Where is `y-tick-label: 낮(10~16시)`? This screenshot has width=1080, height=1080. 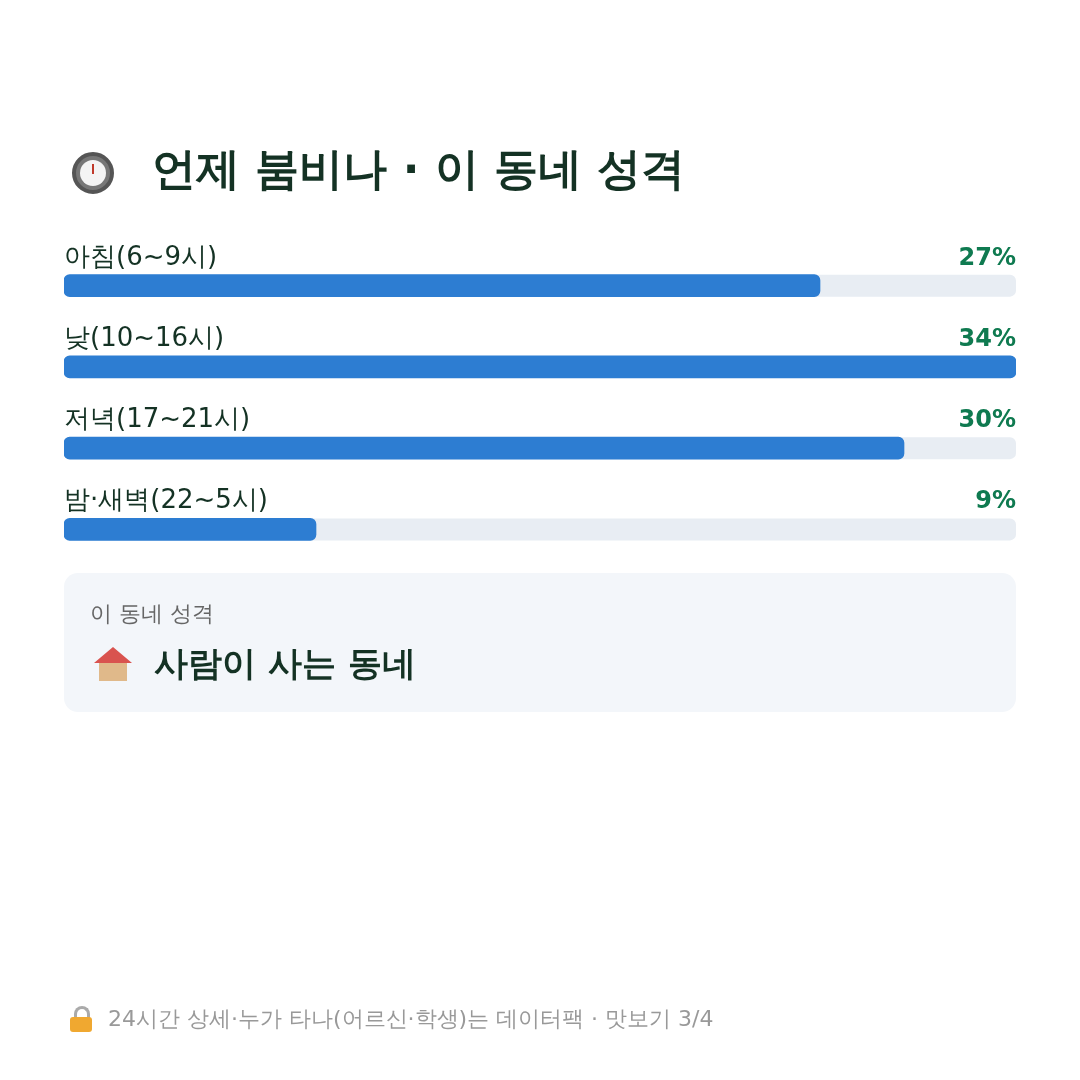 y-tick-label: 낮(10~16시) is located at coordinates (144, 336).